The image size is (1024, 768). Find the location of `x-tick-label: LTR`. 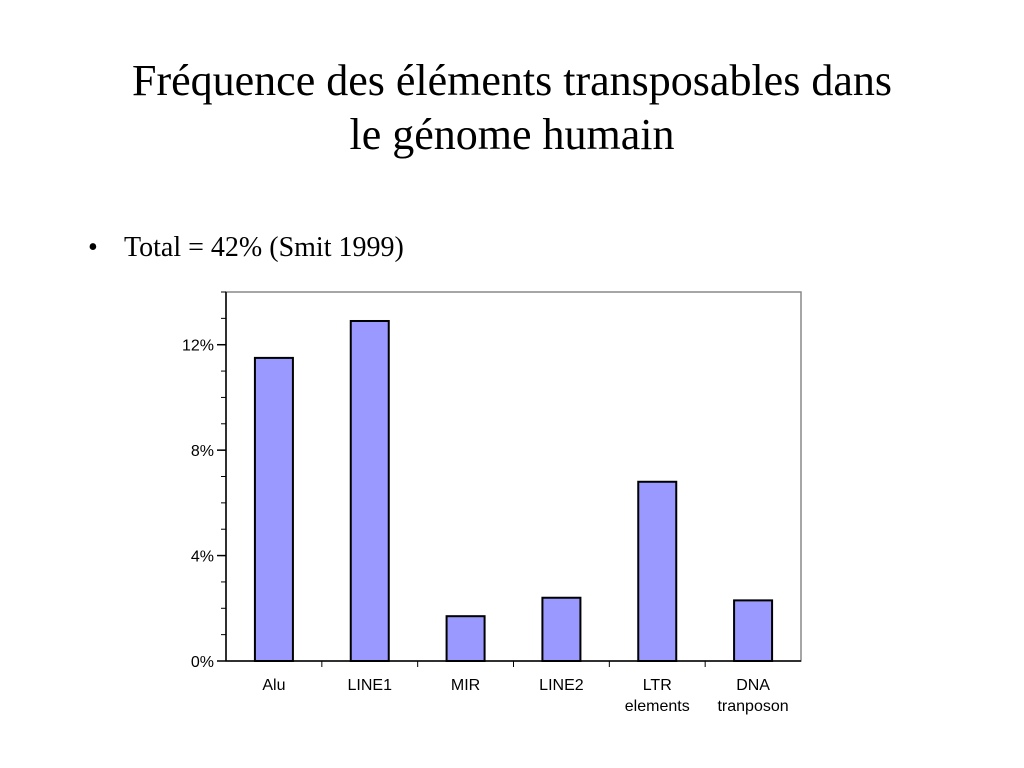

x-tick-label: LTR is located at coordinates (657, 685).